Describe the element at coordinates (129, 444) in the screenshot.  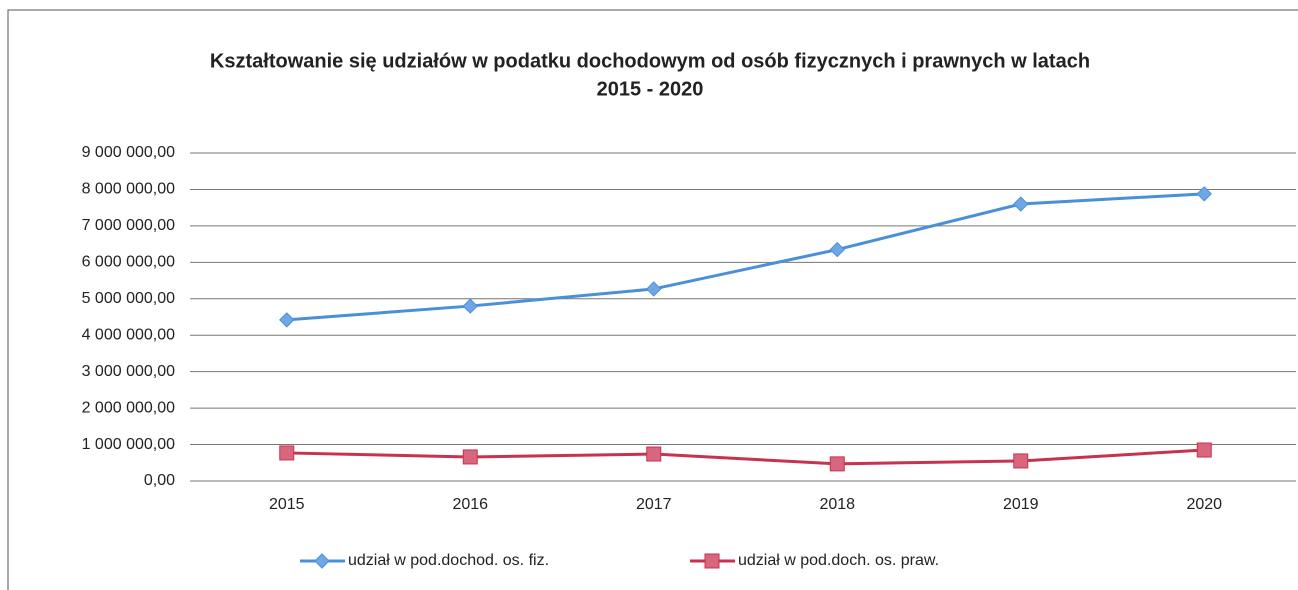
I see `y-tick-label: 1 000 000,00` at that location.